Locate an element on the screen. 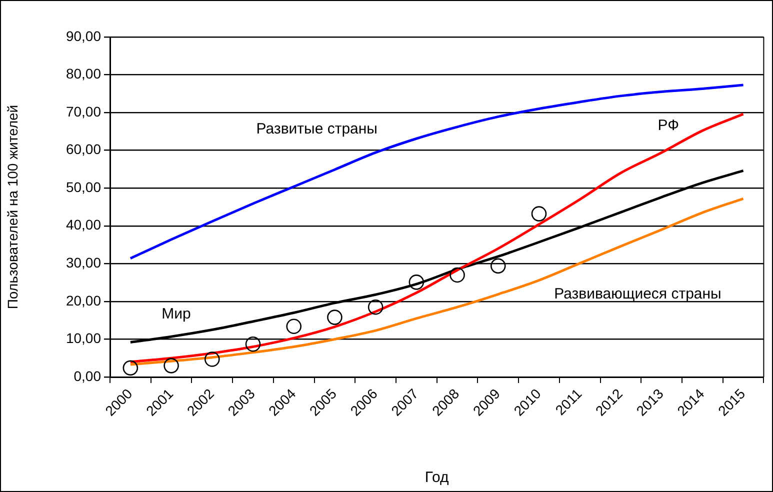 The width and height of the screenshot is (773, 492). y-tick-label: 70,00 is located at coordinates (84, 111).